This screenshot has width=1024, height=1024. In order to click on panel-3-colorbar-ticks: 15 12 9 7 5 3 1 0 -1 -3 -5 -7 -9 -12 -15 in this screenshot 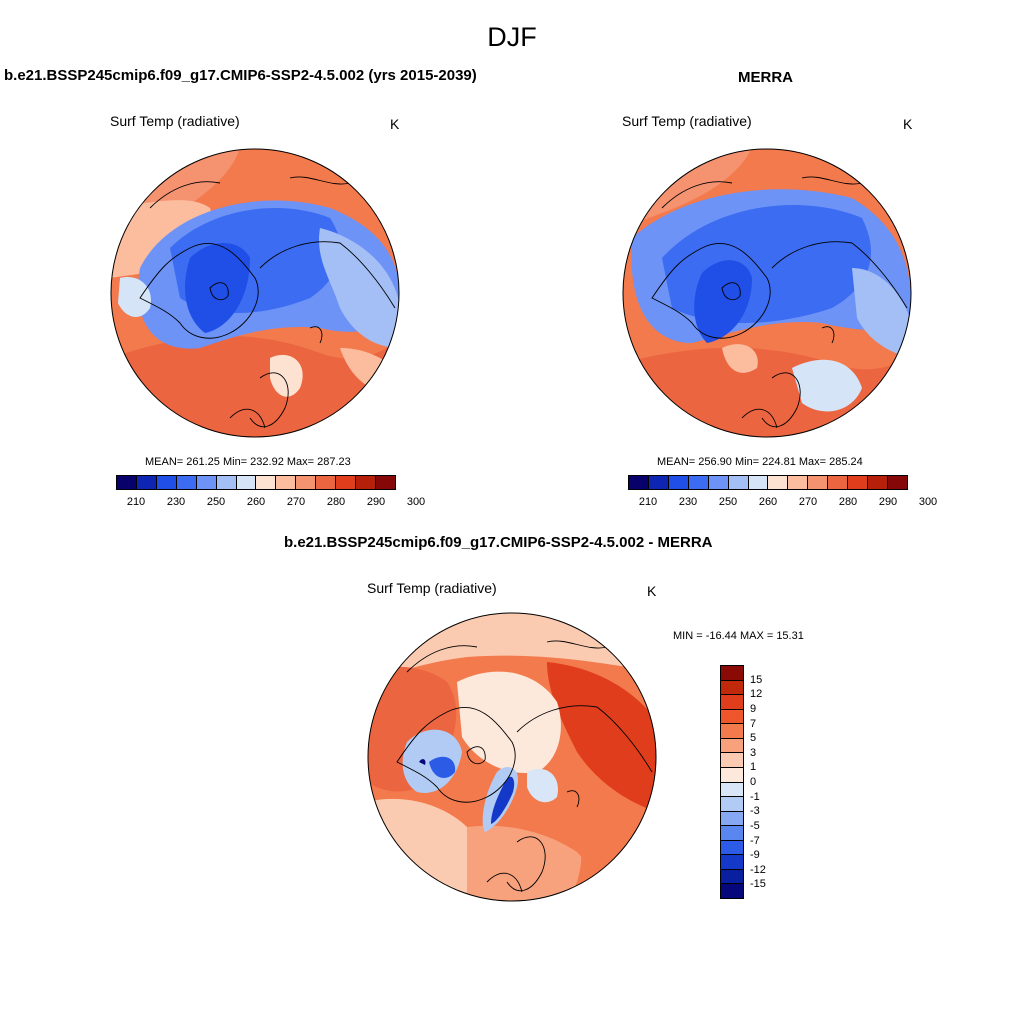, I will do `click(770, 782)`.